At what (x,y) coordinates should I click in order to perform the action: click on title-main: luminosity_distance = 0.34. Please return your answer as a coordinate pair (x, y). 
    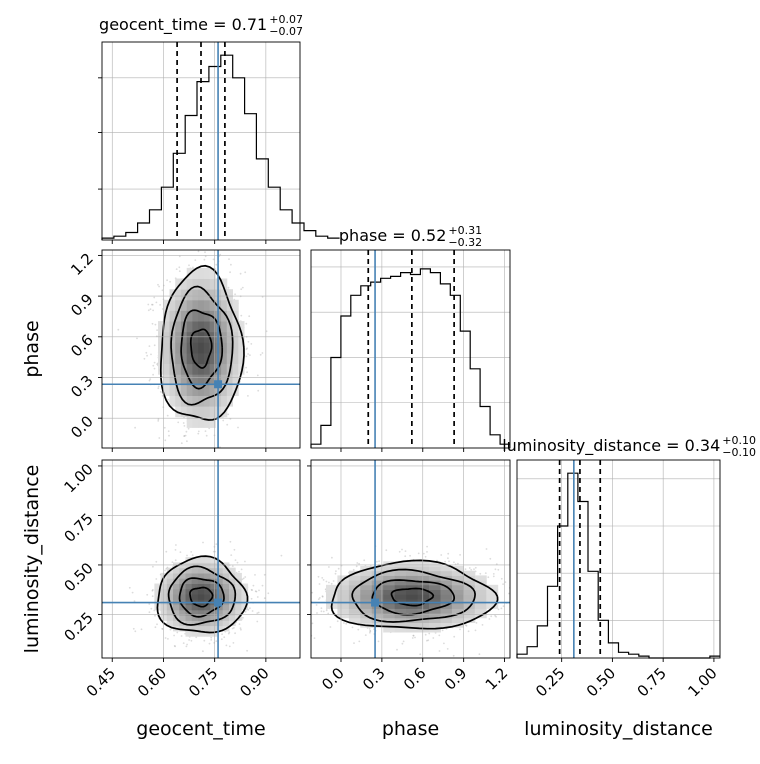
    Looking at the image, I should click on (611, 446).